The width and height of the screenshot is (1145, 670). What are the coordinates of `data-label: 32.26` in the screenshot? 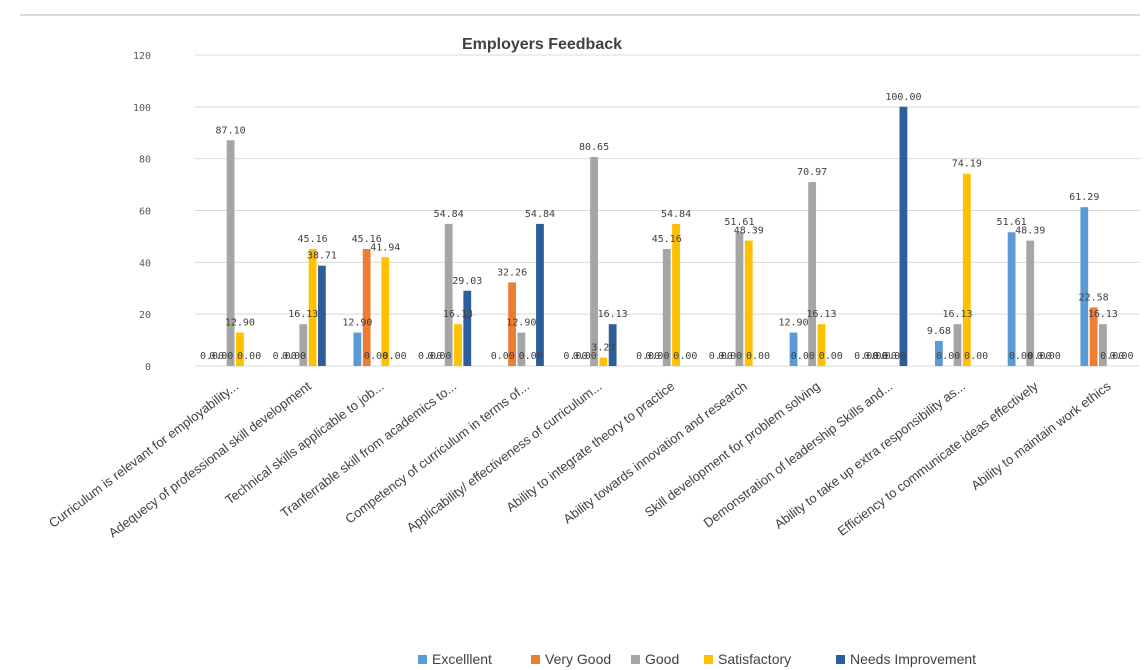 It's located at (512, 272).